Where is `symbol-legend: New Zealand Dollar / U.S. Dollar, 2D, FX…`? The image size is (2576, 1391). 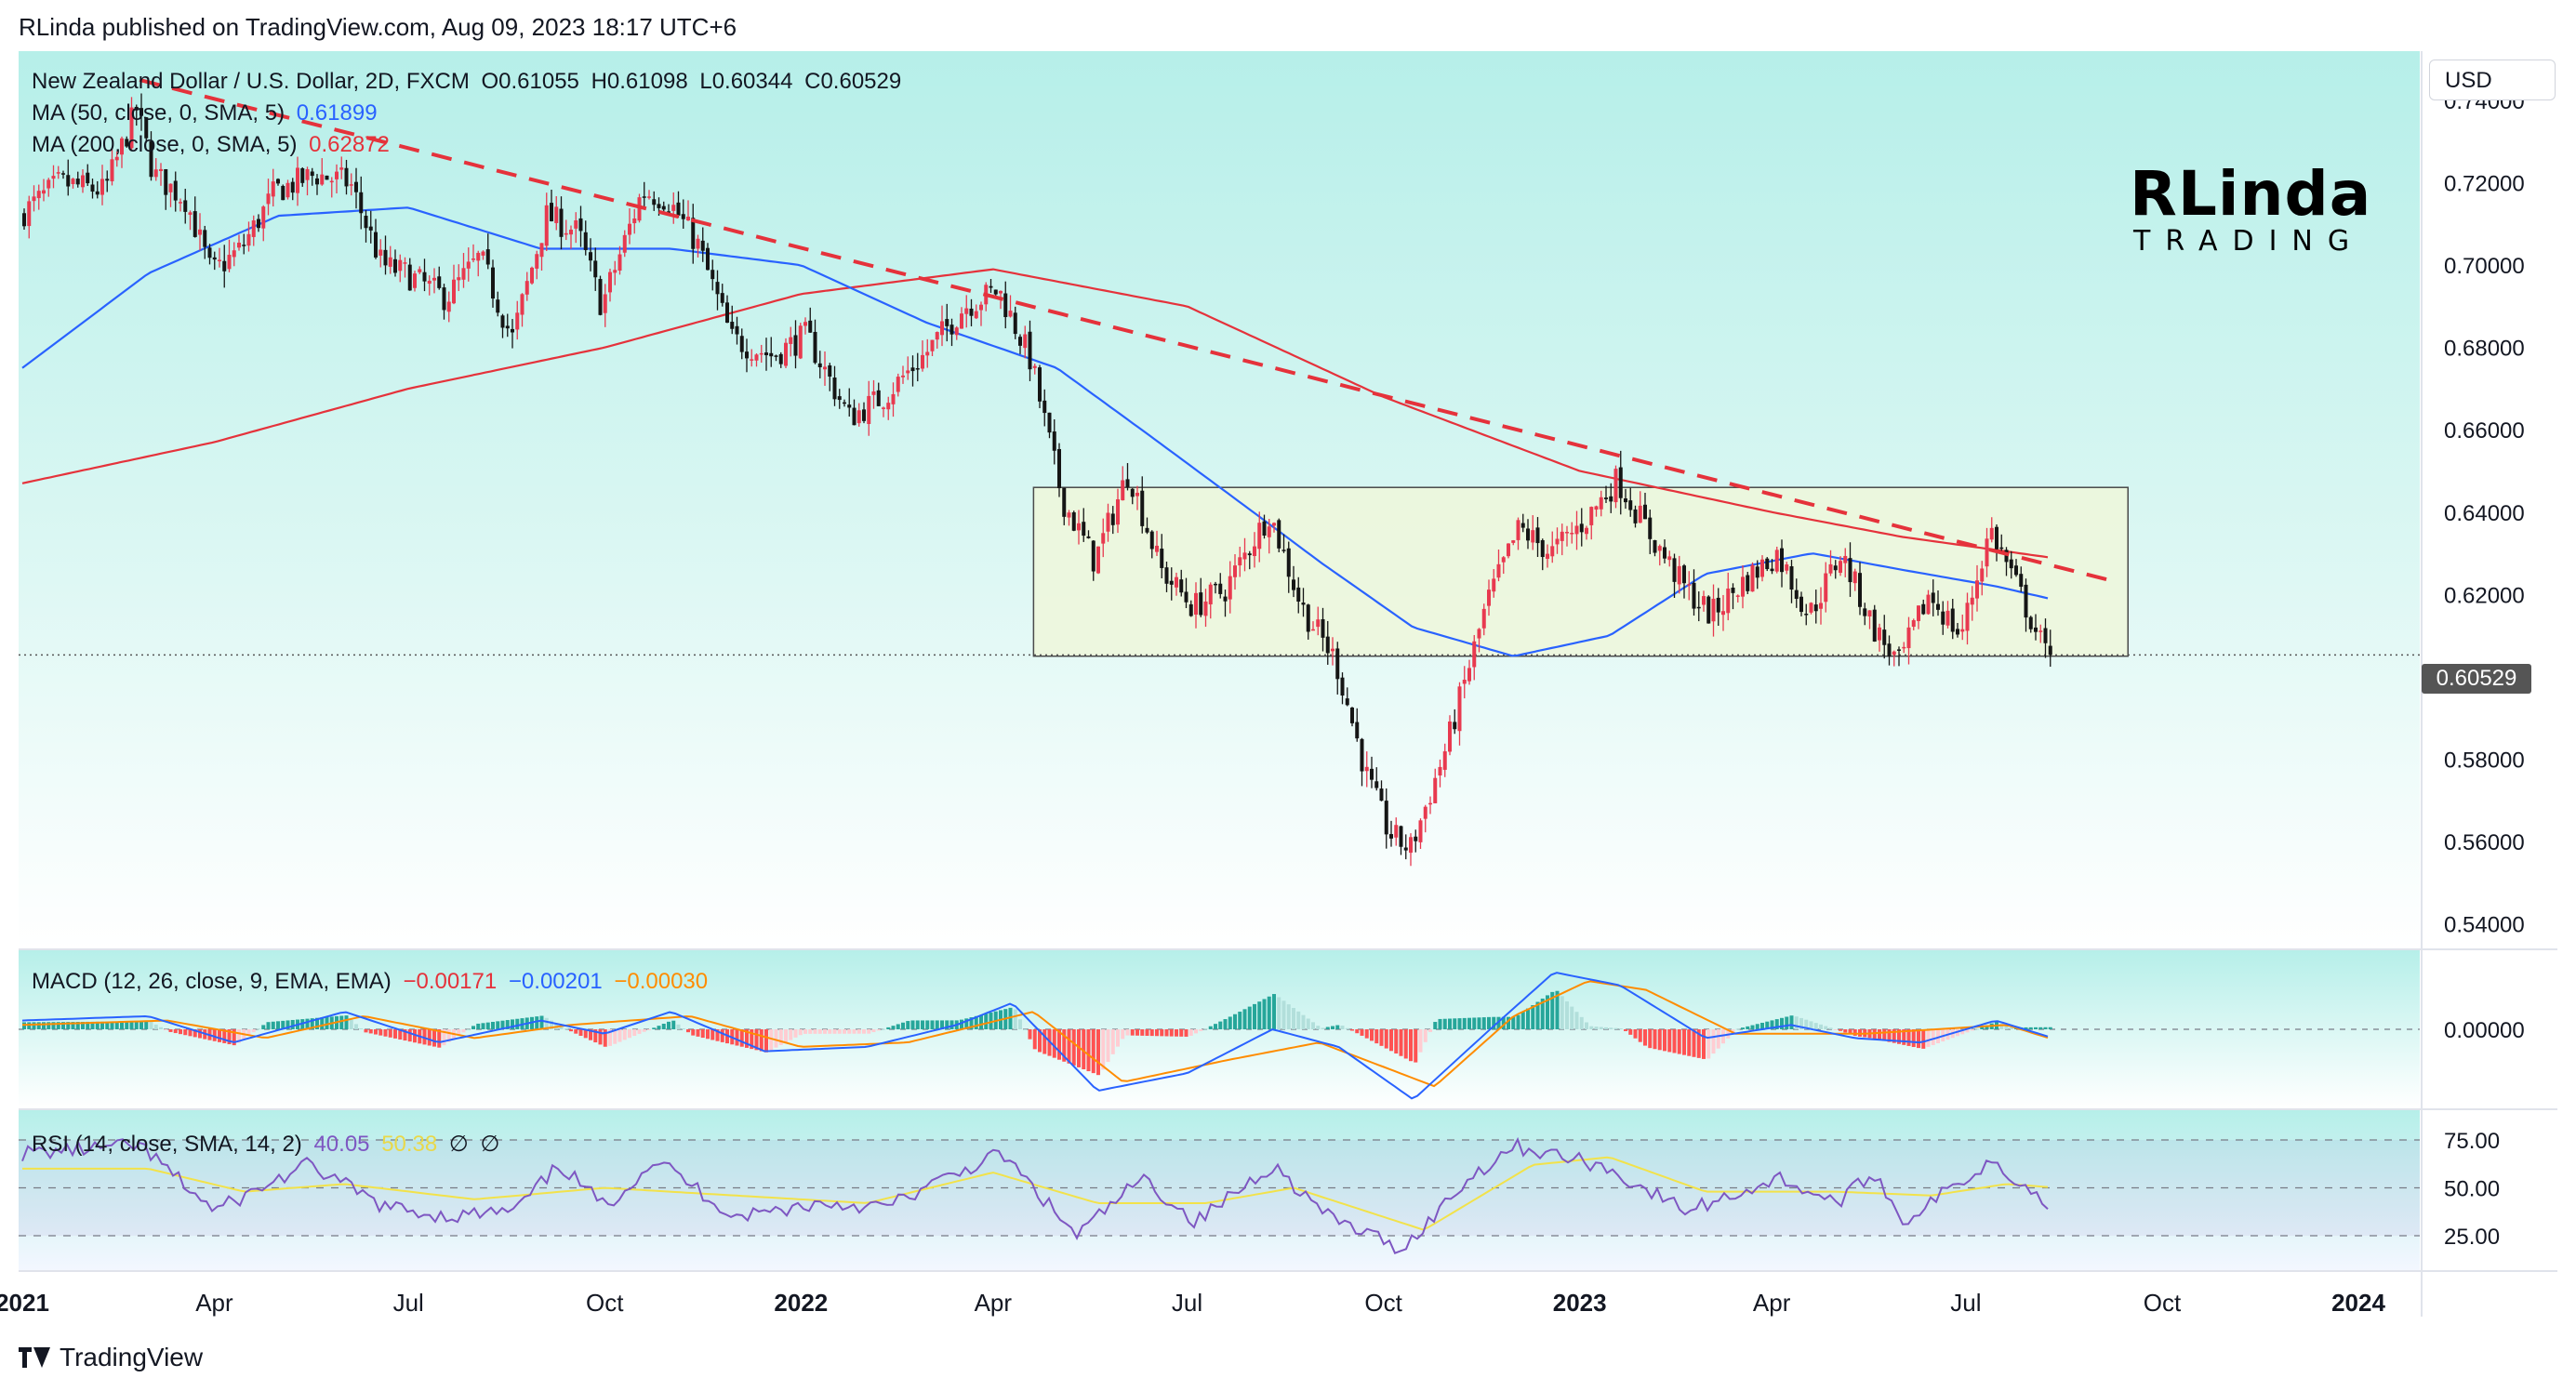
symbol-legend: New Zealand Dollar / U.S. Dollar, 2D, FX… is located at coordinates (469, 82).